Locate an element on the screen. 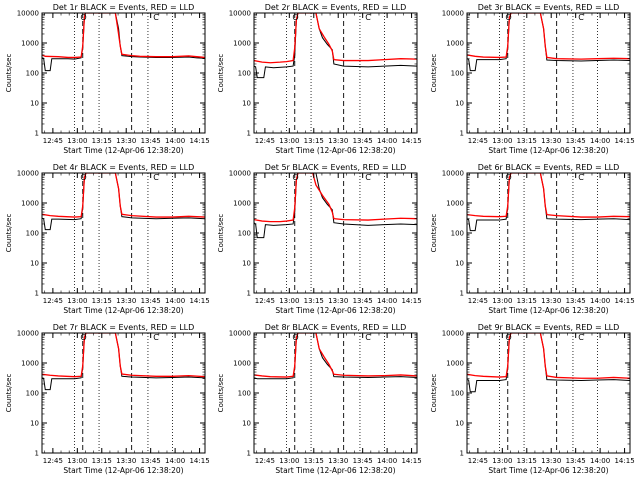 This screenshot has width=640, height=480. panel-title: Det 5r BLACK = Events, RED = LLD is located at coordinates (336, 167).